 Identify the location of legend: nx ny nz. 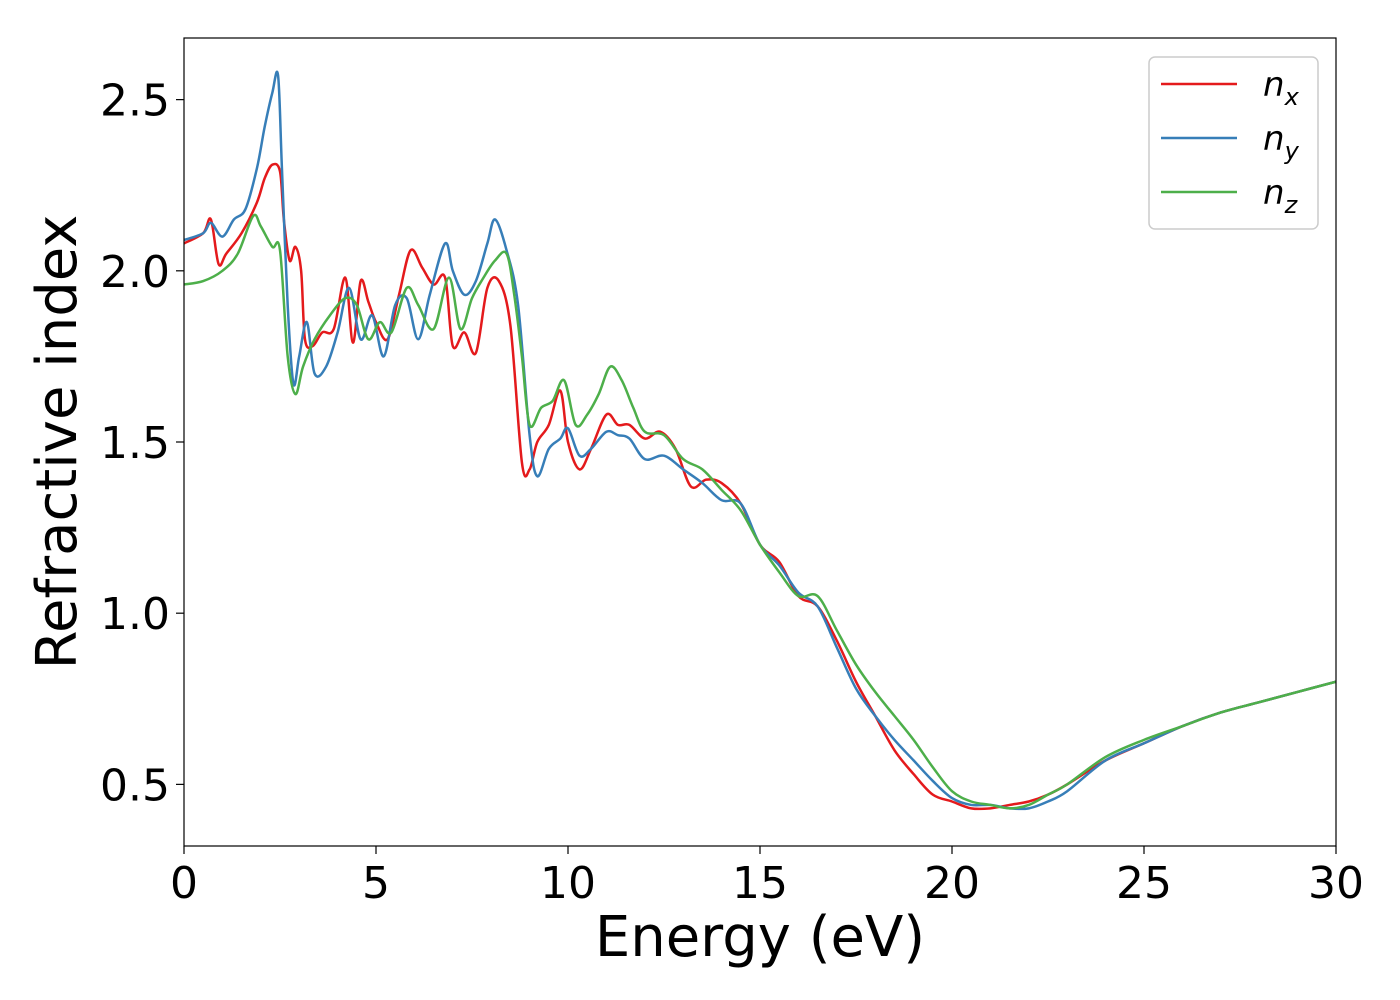
(1233, 143).